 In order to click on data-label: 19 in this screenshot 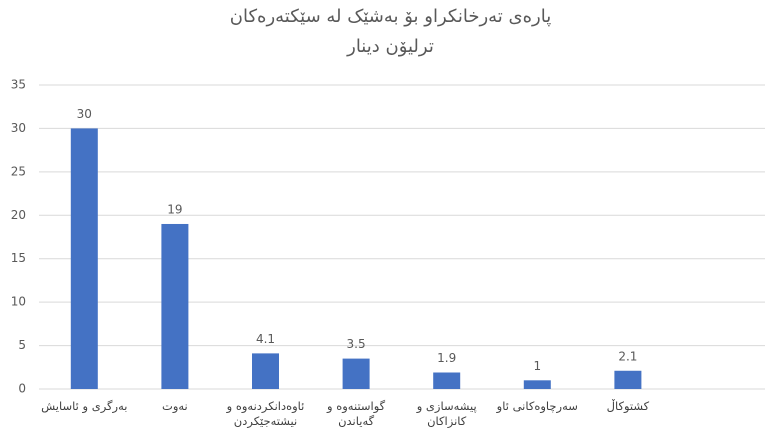, I will do `click(174, 209)`.